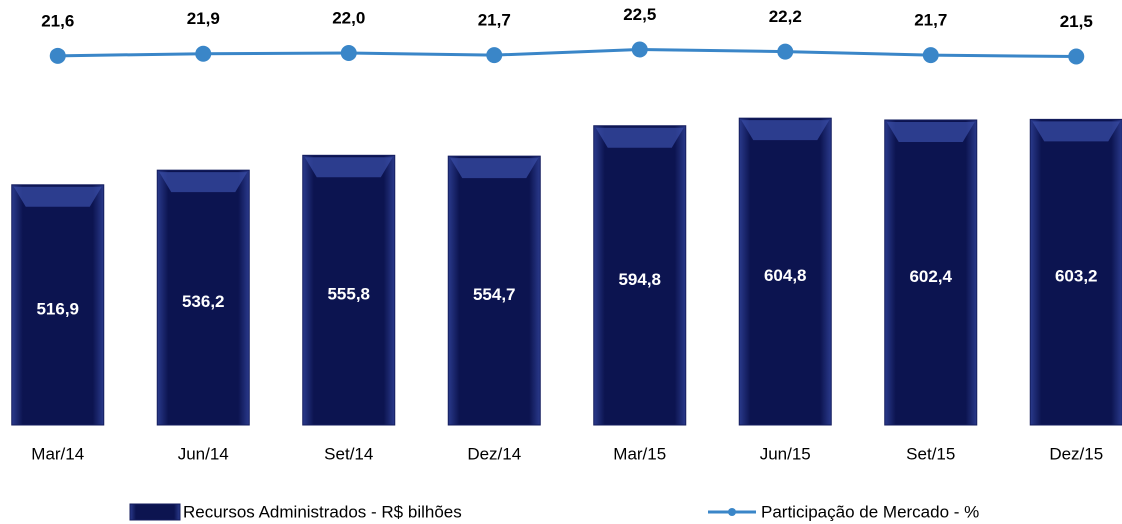  Describe the element at coordinates (348, 453) in the screenshot. I see `x-tick-label: Set/14` at that location.